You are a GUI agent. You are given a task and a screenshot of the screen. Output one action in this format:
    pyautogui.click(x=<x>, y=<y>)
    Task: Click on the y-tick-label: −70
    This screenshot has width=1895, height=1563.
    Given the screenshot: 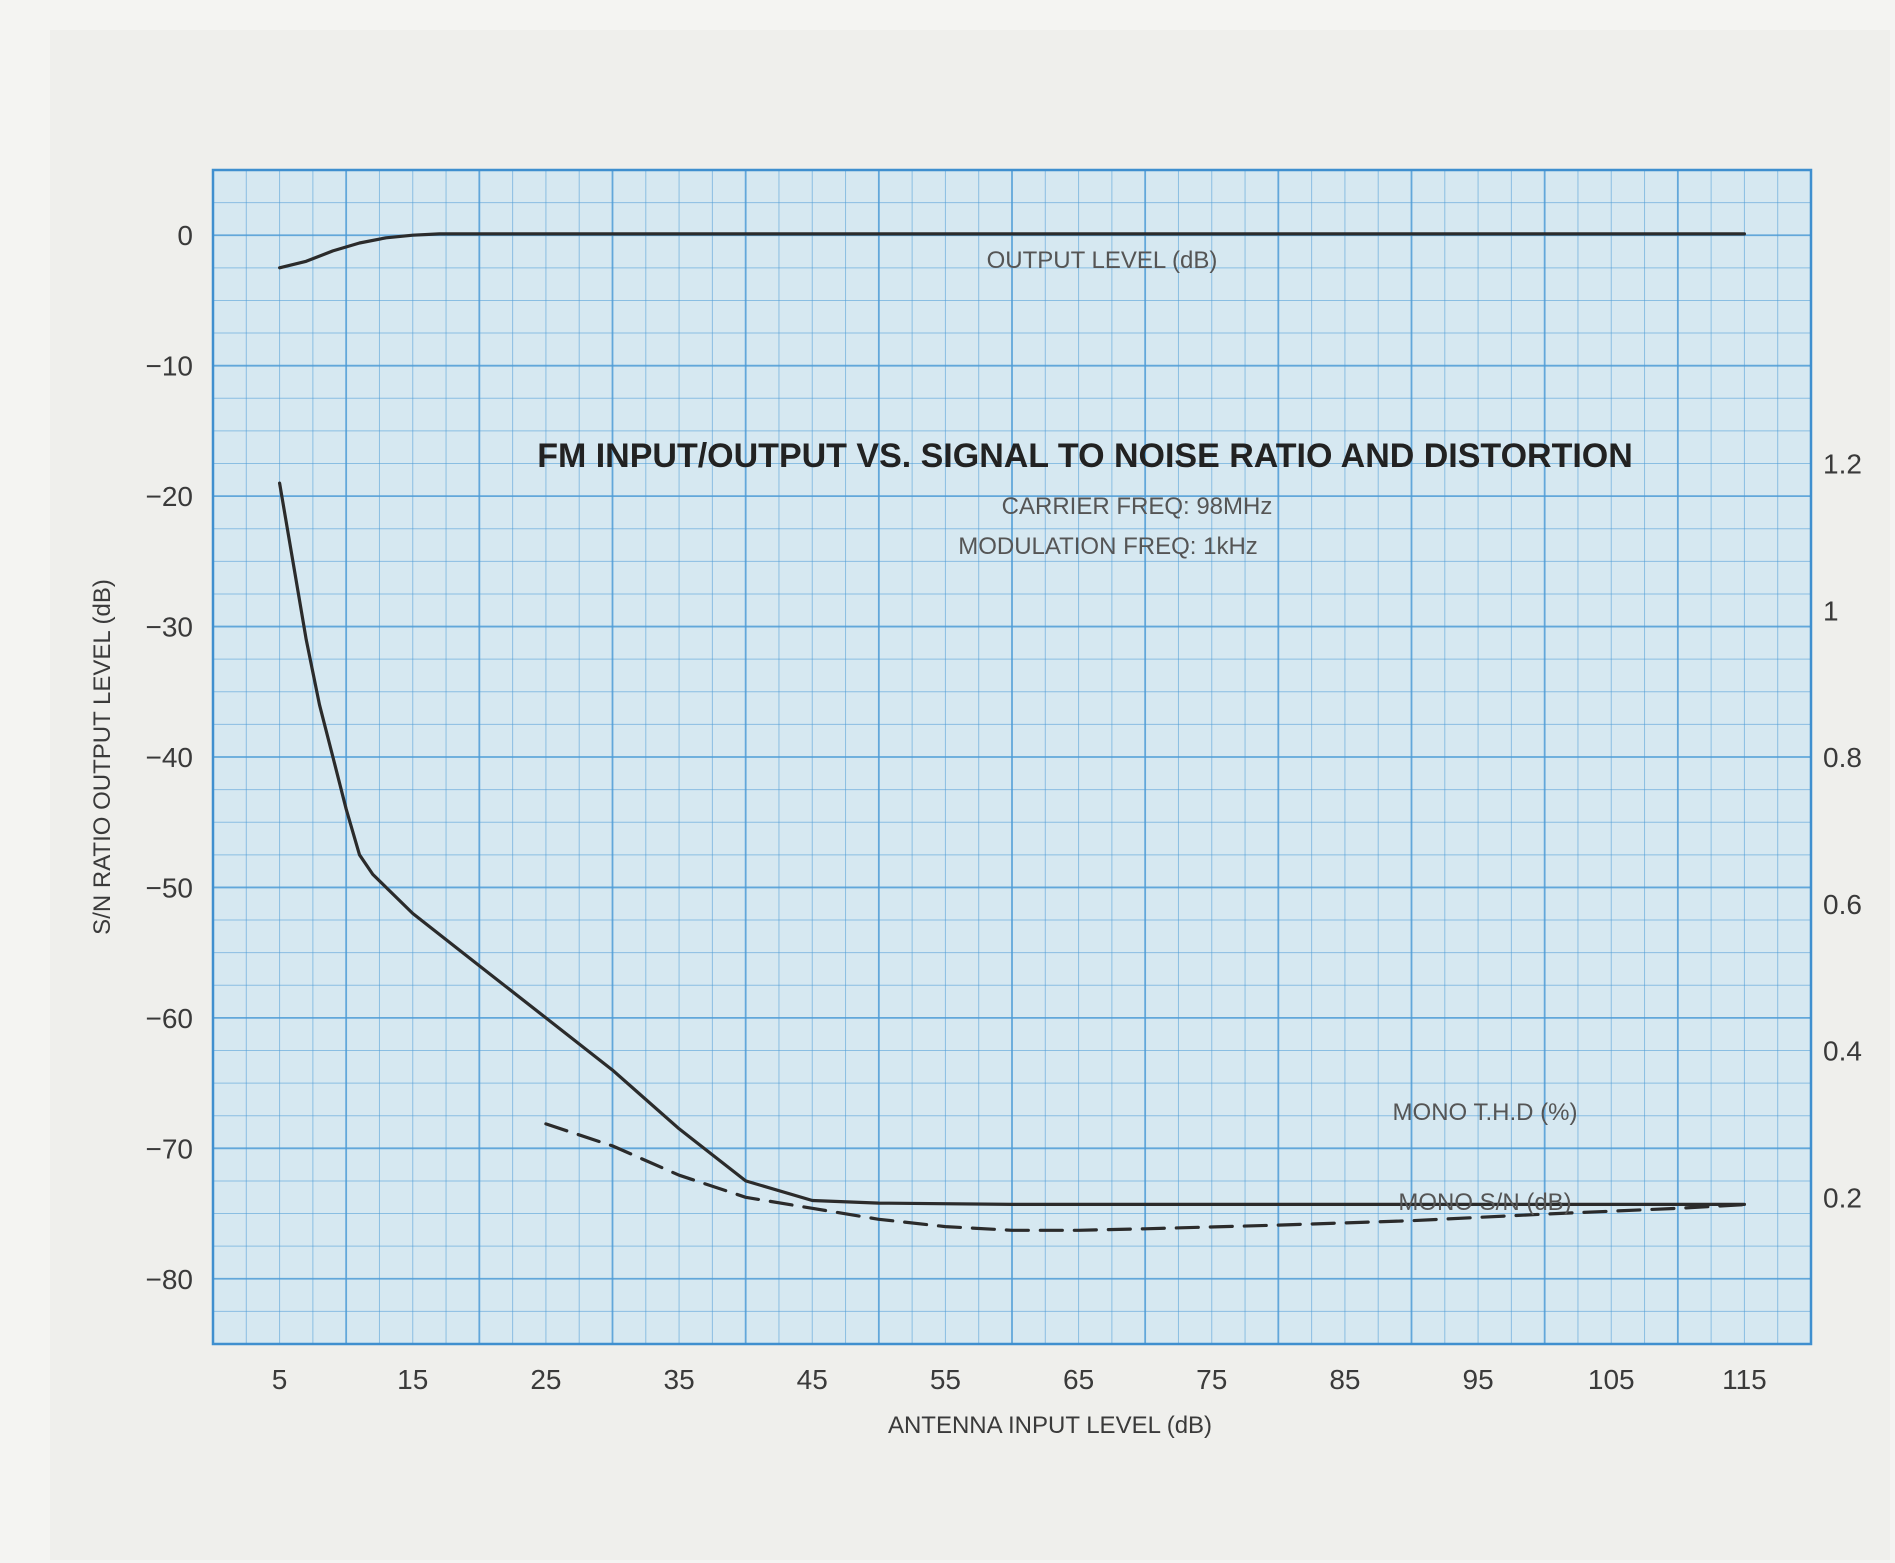 What is the action you would take?
    pyautogui.click(x=170, y=1148)
    